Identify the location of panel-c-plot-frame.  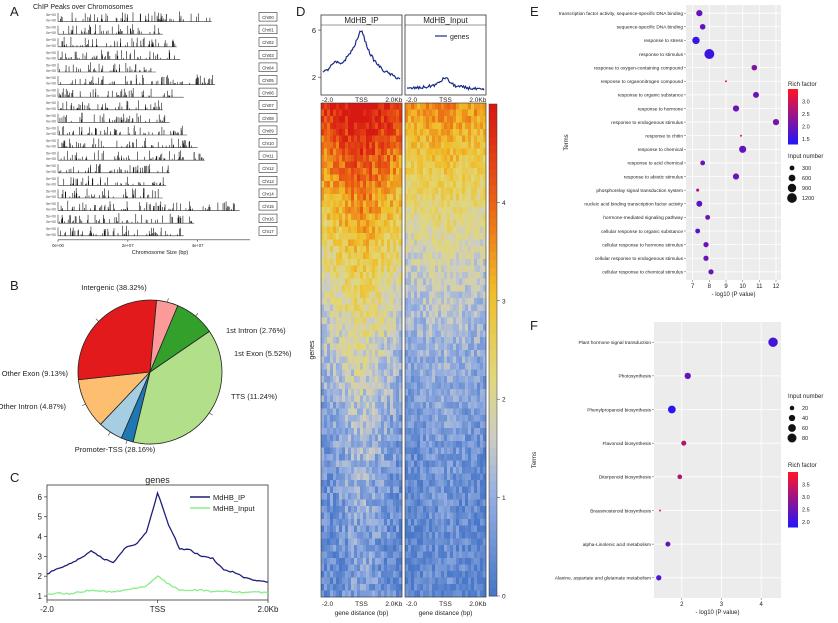
(157, 542).